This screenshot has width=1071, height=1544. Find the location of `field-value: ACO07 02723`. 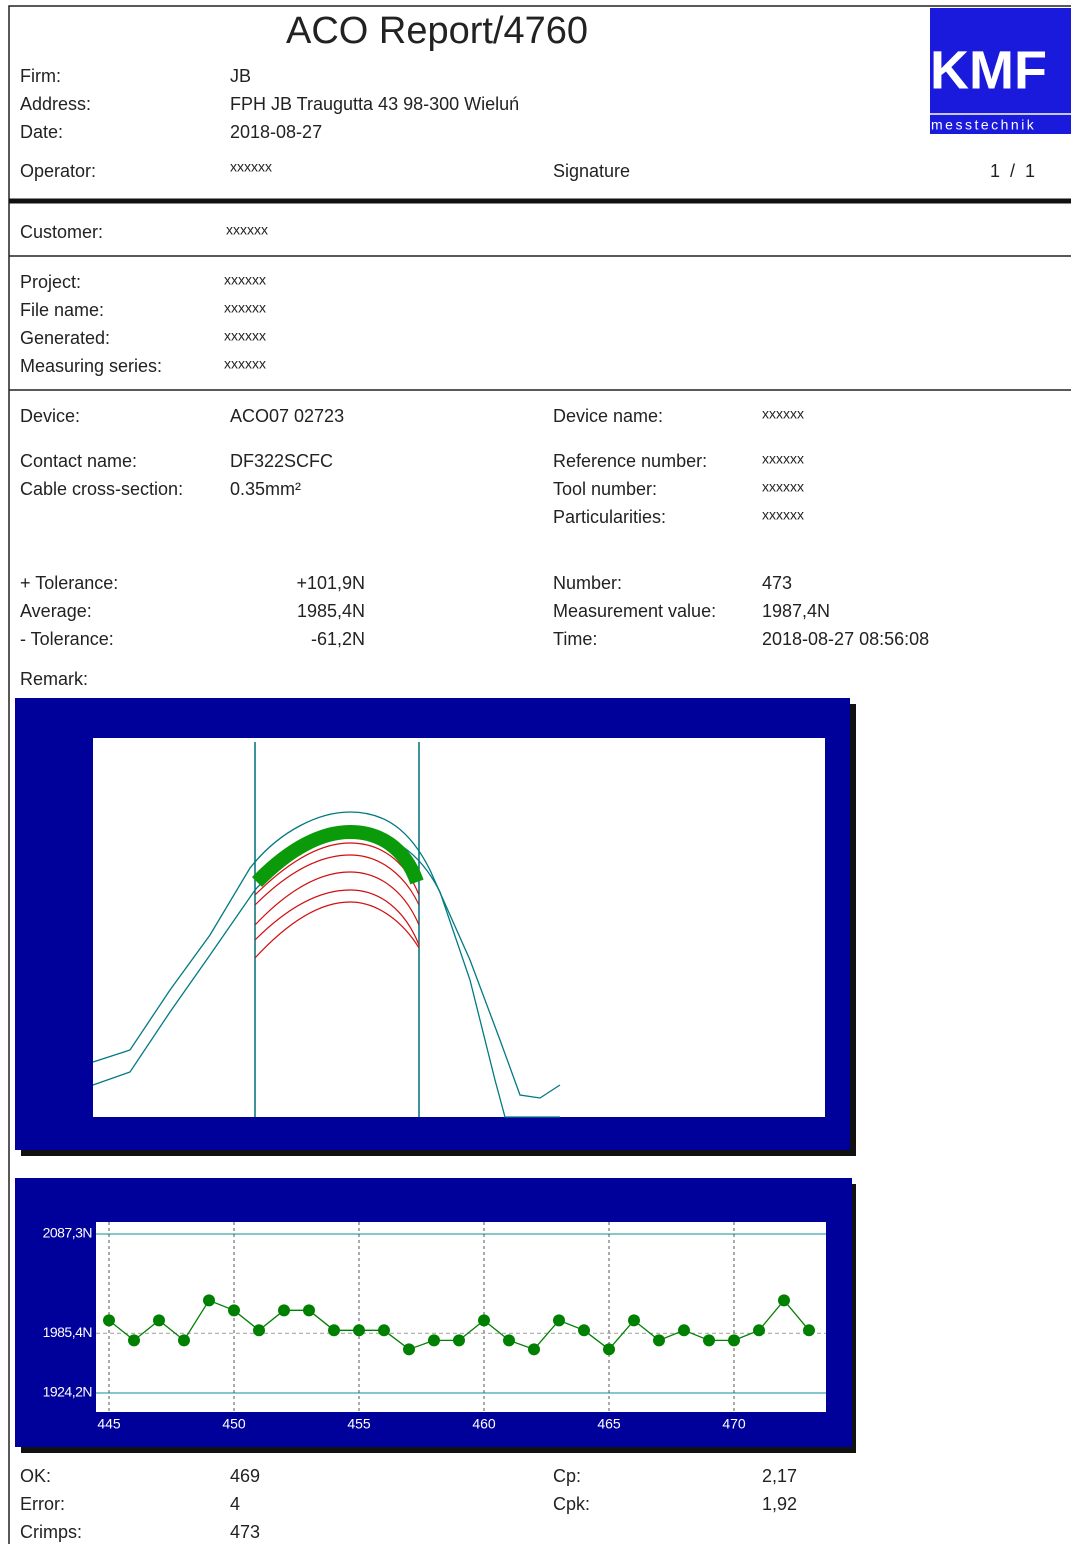

field-value: ACO07 02723 is located at coordinates (287, 416).